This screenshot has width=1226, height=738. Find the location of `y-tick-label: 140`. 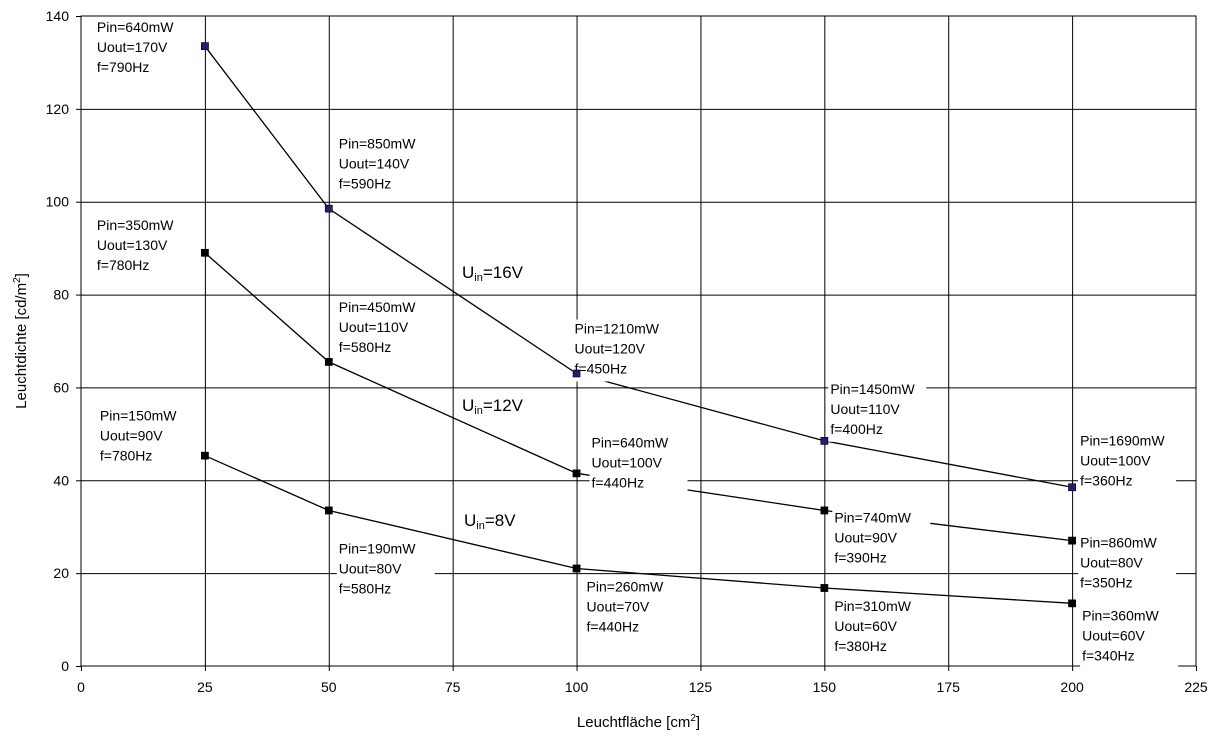

y-tick-label: 140 is located at coordinates (58, 16).